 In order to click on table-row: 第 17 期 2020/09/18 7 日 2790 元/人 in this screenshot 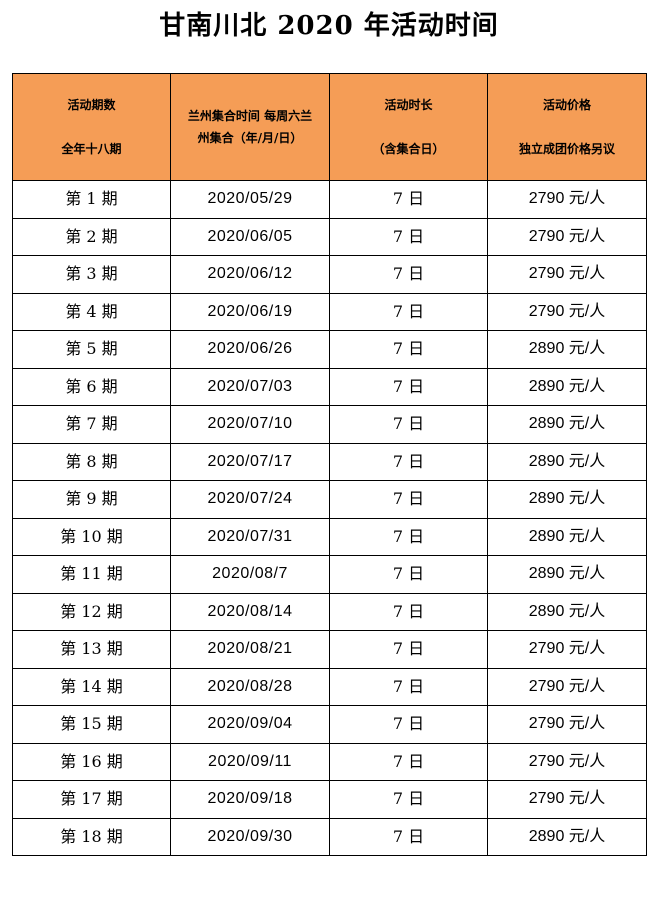, I will do `click(329, 799)`.